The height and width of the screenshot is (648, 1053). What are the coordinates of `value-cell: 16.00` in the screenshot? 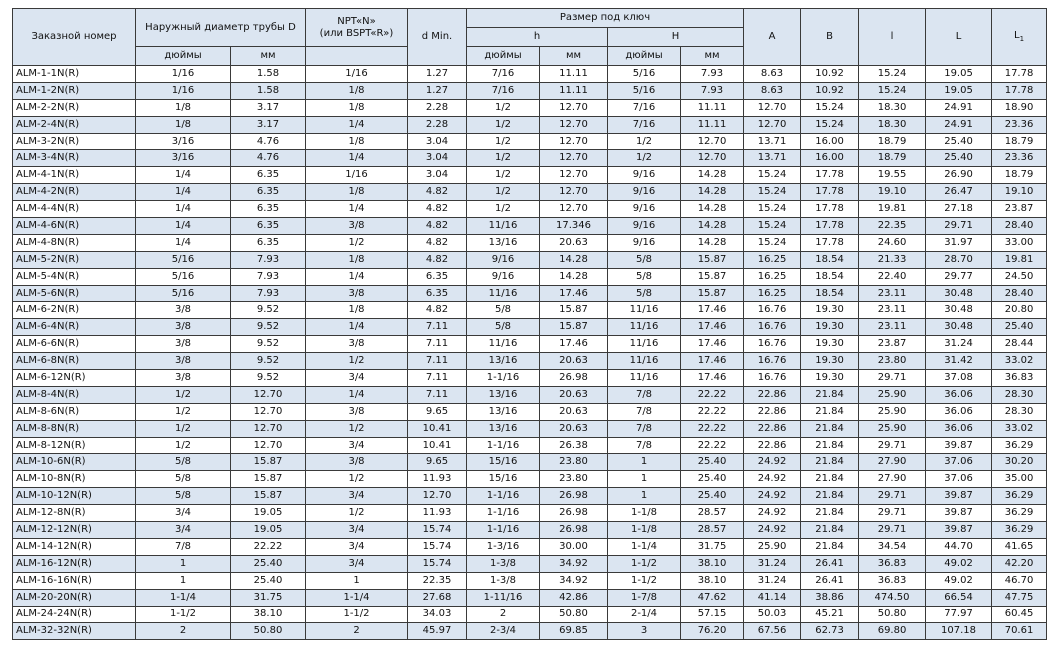 It's located at (830, 158).